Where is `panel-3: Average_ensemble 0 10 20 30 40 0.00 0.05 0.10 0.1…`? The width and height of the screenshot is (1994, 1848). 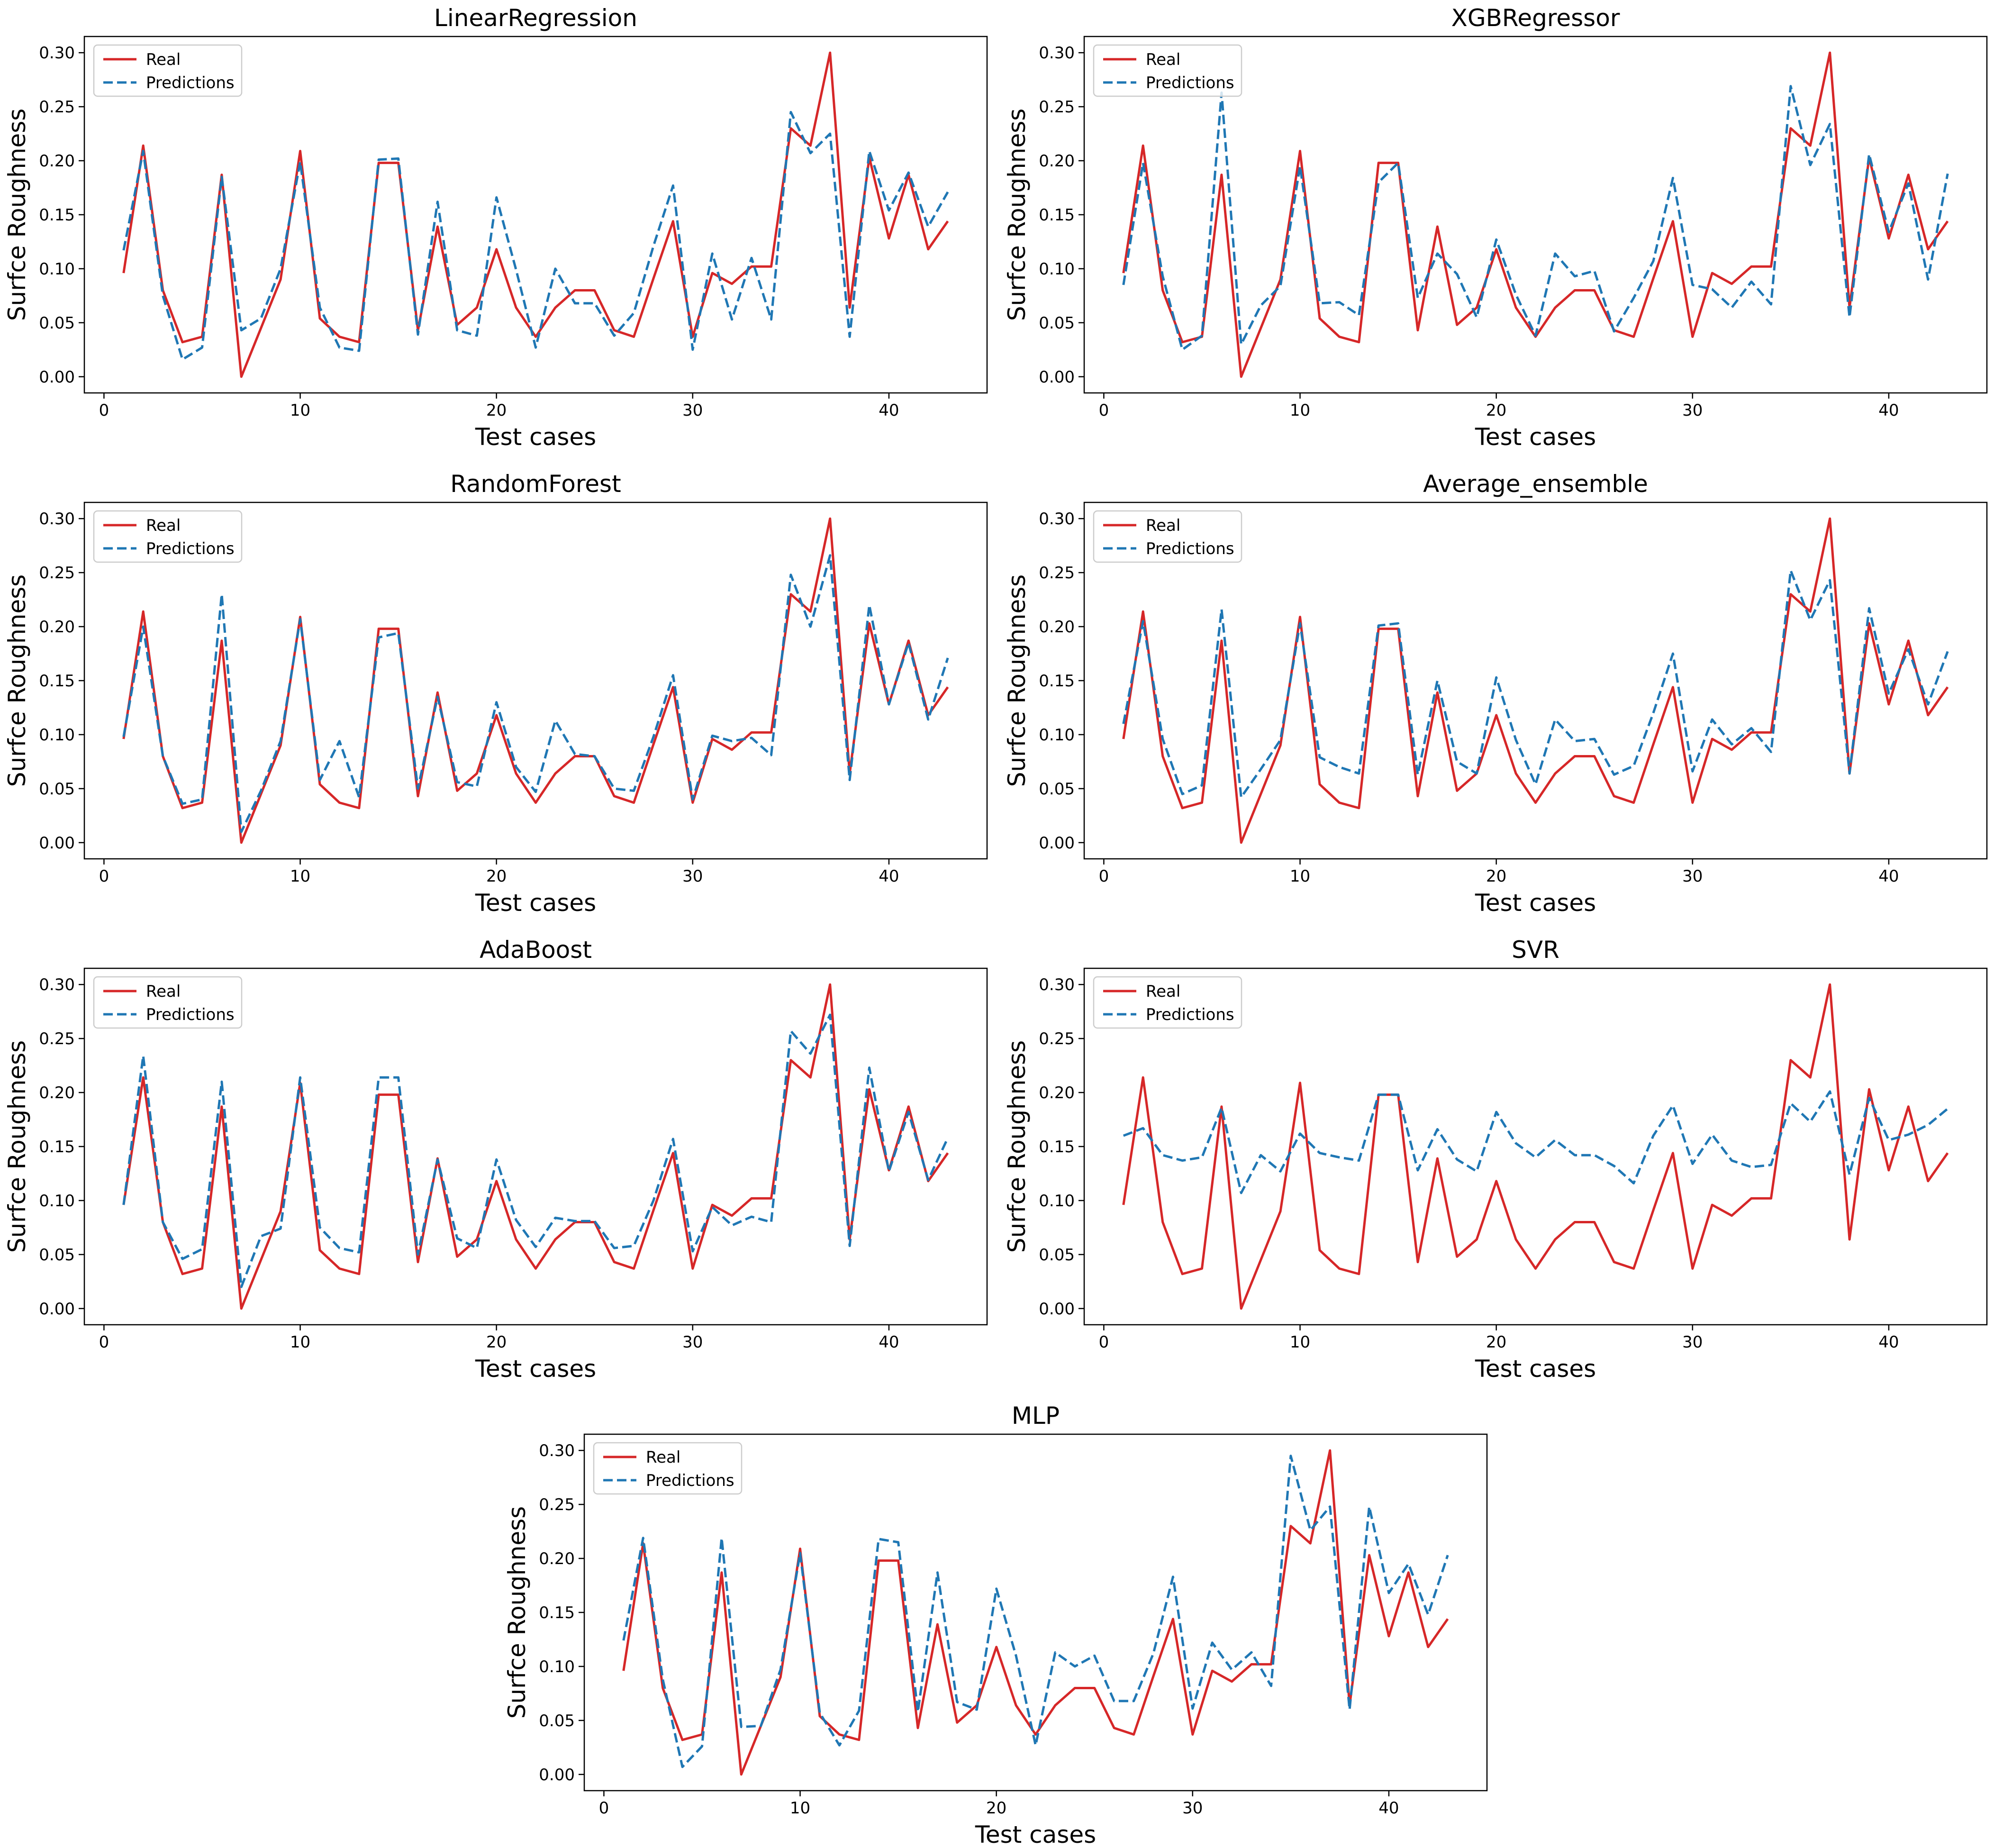
panel-3: Average_ensemble 0 10 20 30 40 0.00 0.05 0.10 0.1… is located at coordinates (1495, 693).